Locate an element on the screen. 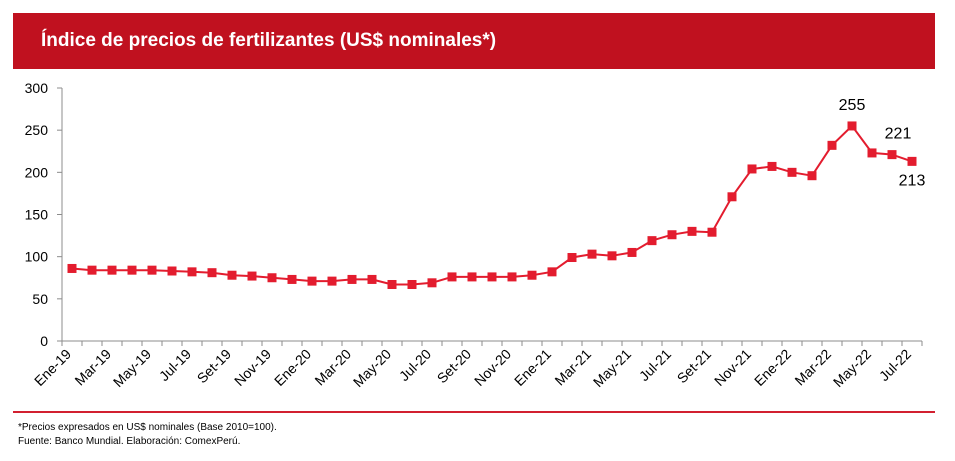 The width and height of the screenshot is (955, 461). x-tick-label: Jul-20 is located at coordinates (415, 365).